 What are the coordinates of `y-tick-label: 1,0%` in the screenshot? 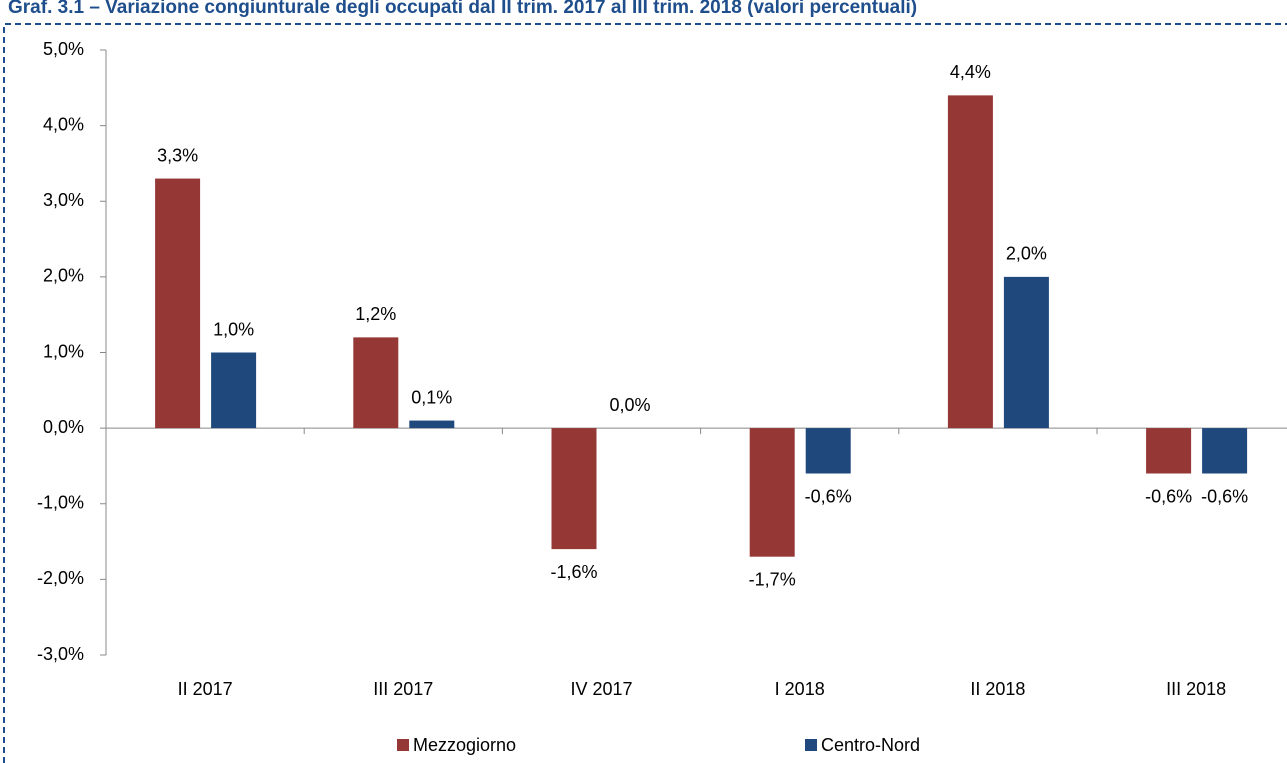 It's located at (63, 351).